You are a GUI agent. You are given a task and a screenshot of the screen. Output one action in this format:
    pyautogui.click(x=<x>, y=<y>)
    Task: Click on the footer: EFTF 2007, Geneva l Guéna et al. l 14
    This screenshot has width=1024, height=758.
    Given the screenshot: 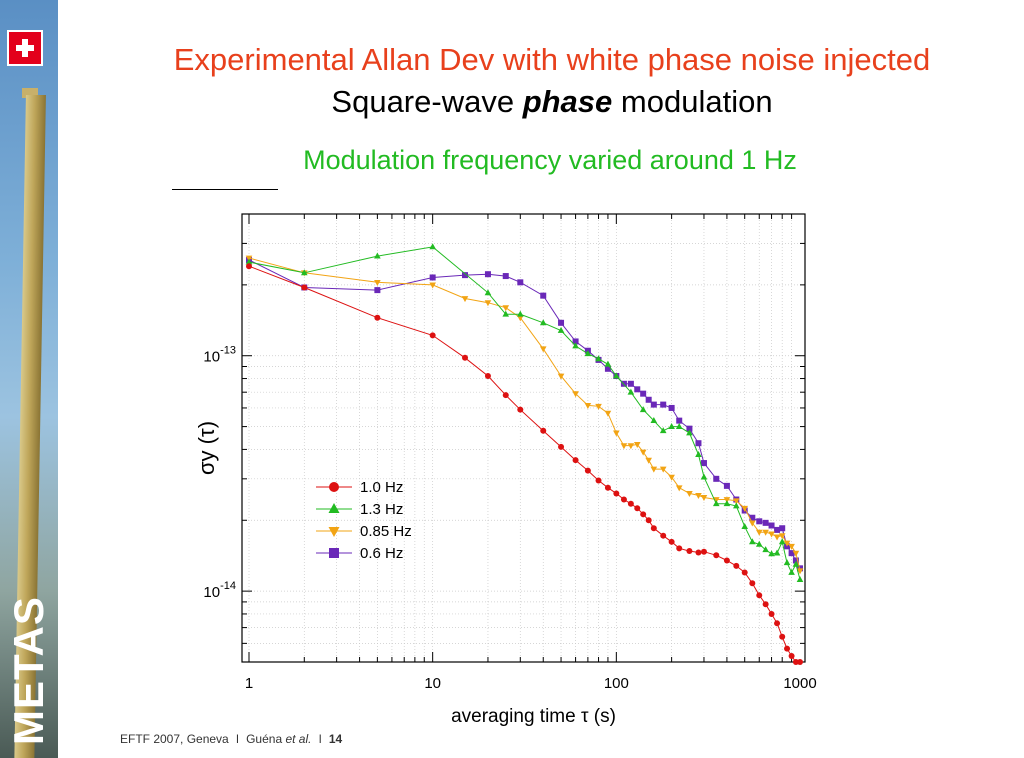 What is the action you would take?
    pyautogui.click(x=231, y=739)
    